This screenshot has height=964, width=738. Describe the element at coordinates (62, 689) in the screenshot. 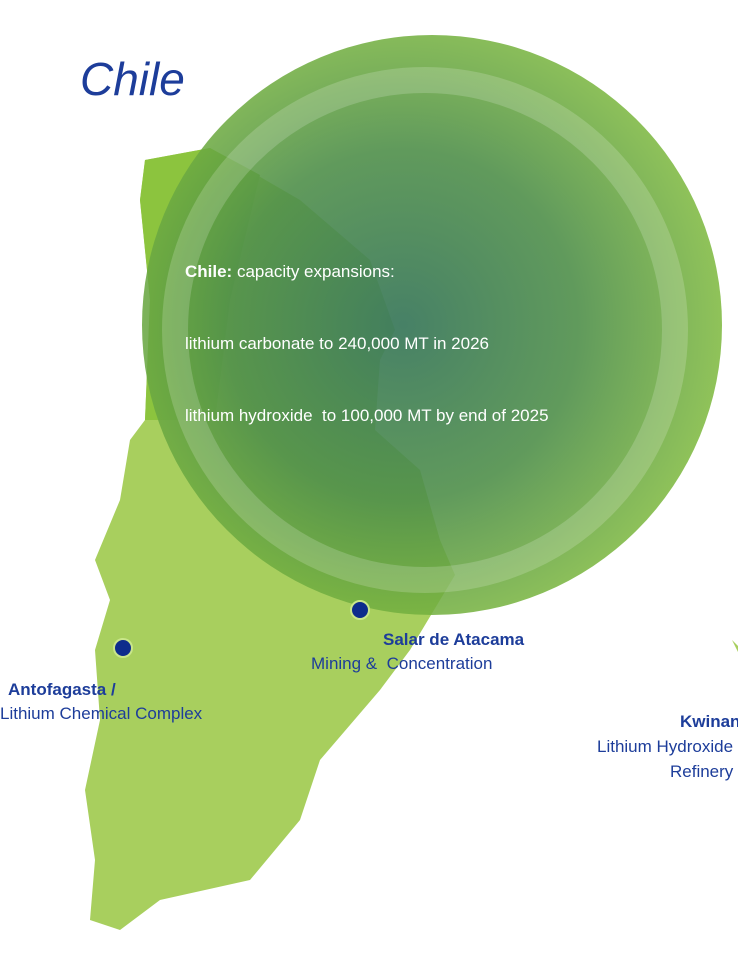

I see `site-name: Antofagasta /` at that location.